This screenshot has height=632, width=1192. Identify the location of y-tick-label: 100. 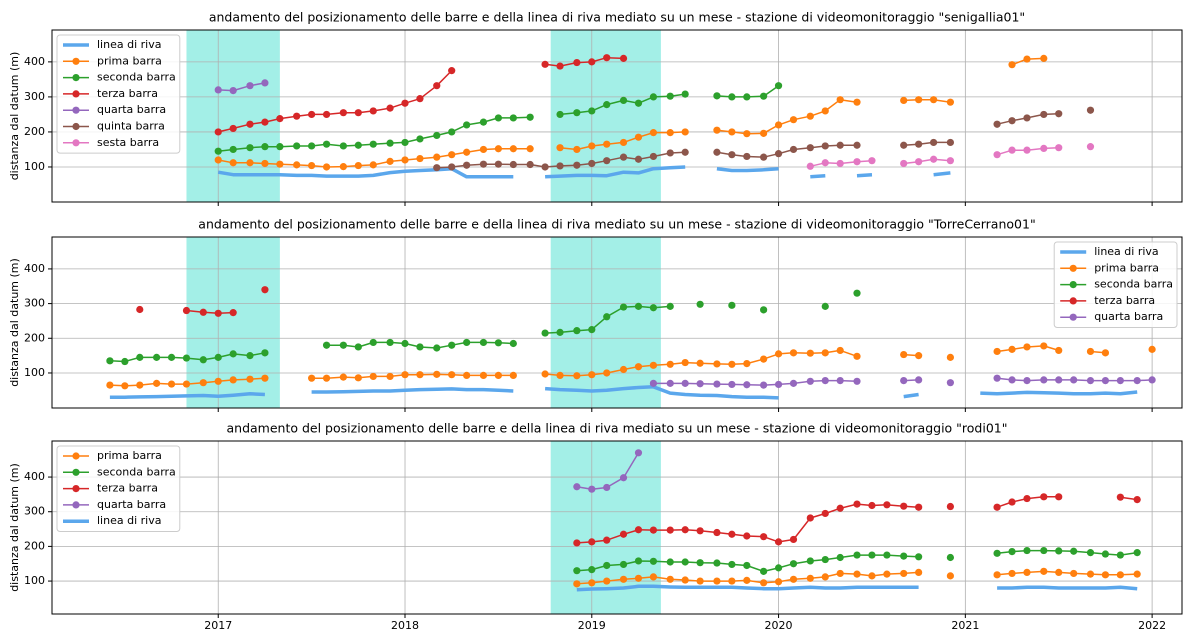
(34, 580).